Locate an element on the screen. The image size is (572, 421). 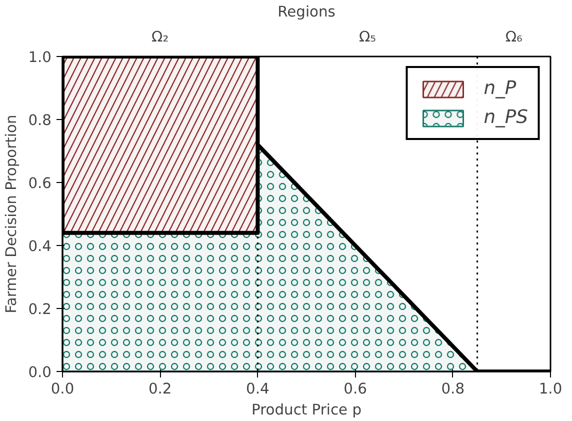
x-tick-label: 0.4 is located at coordinates (258, 389).